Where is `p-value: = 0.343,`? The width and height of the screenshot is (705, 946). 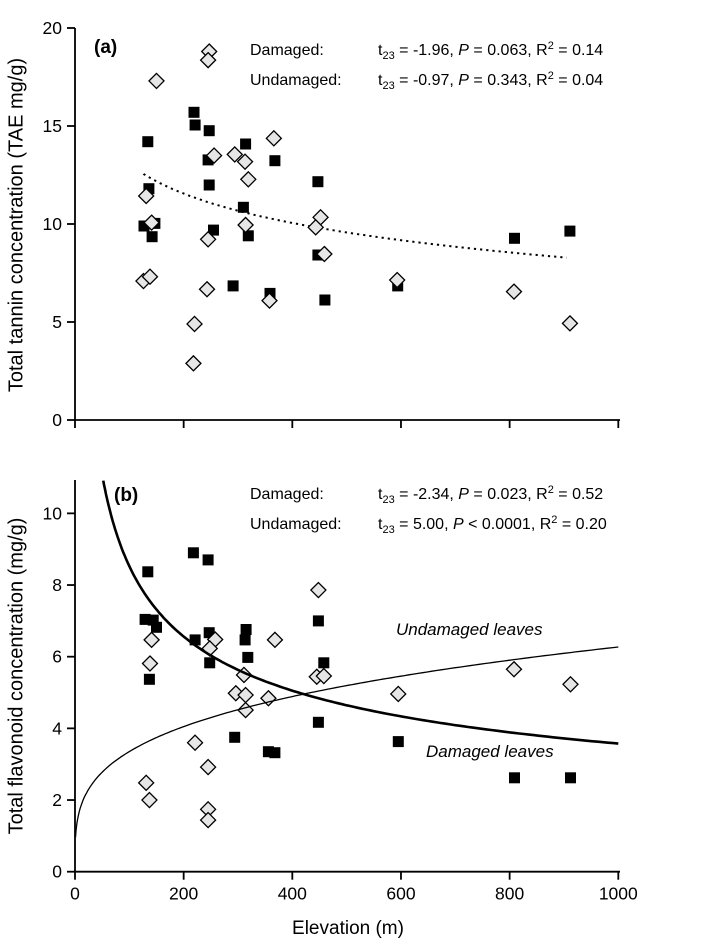 p-value: = 0.343, is located at coordinates (502, 80).